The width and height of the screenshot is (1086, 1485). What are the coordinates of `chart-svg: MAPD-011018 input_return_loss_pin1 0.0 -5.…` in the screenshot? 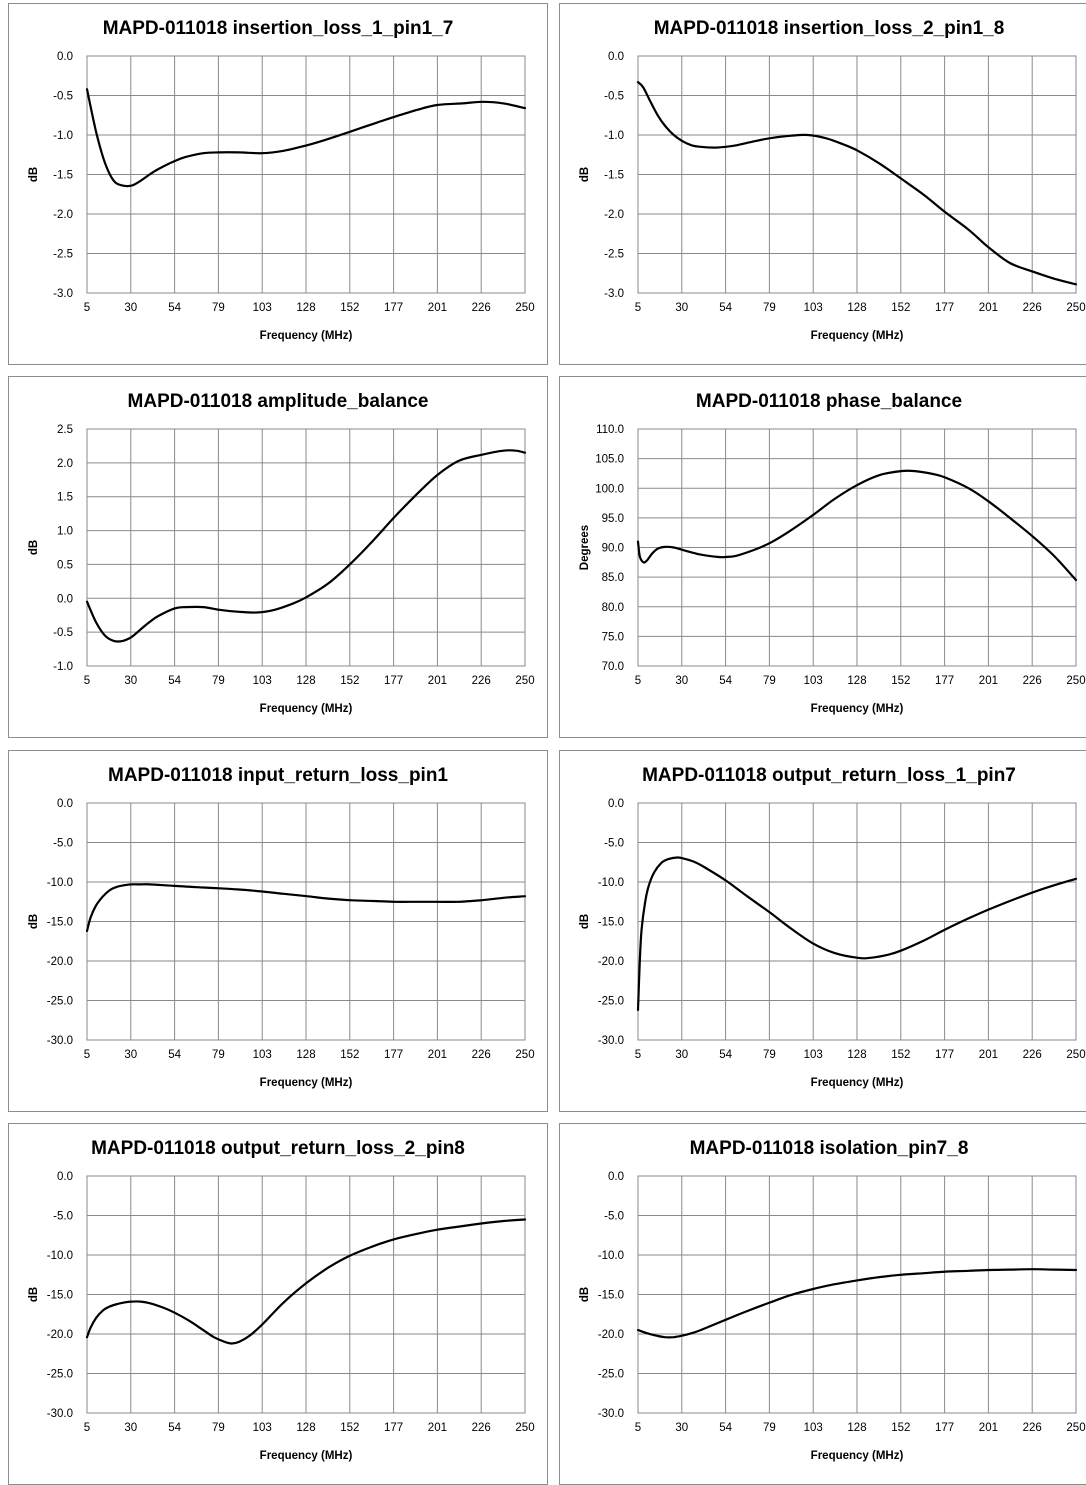 It's located at (281, 927).